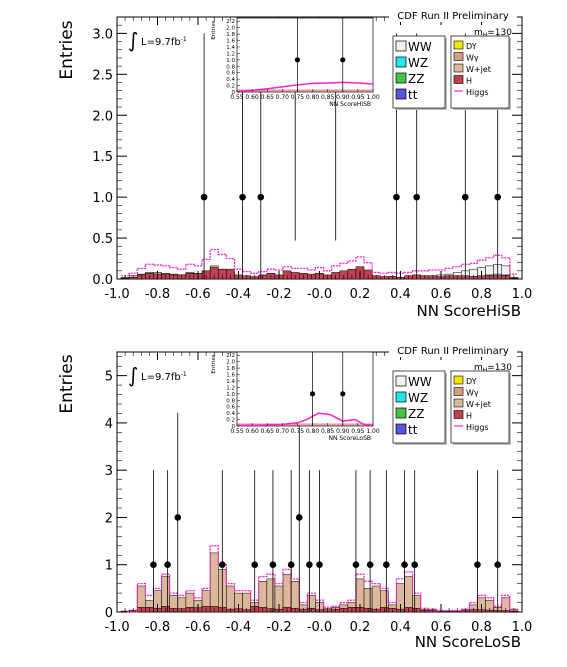 The image size is (567, 667). I want to click on inset-x-tick-label-0: 0.55, so click(237, 431).